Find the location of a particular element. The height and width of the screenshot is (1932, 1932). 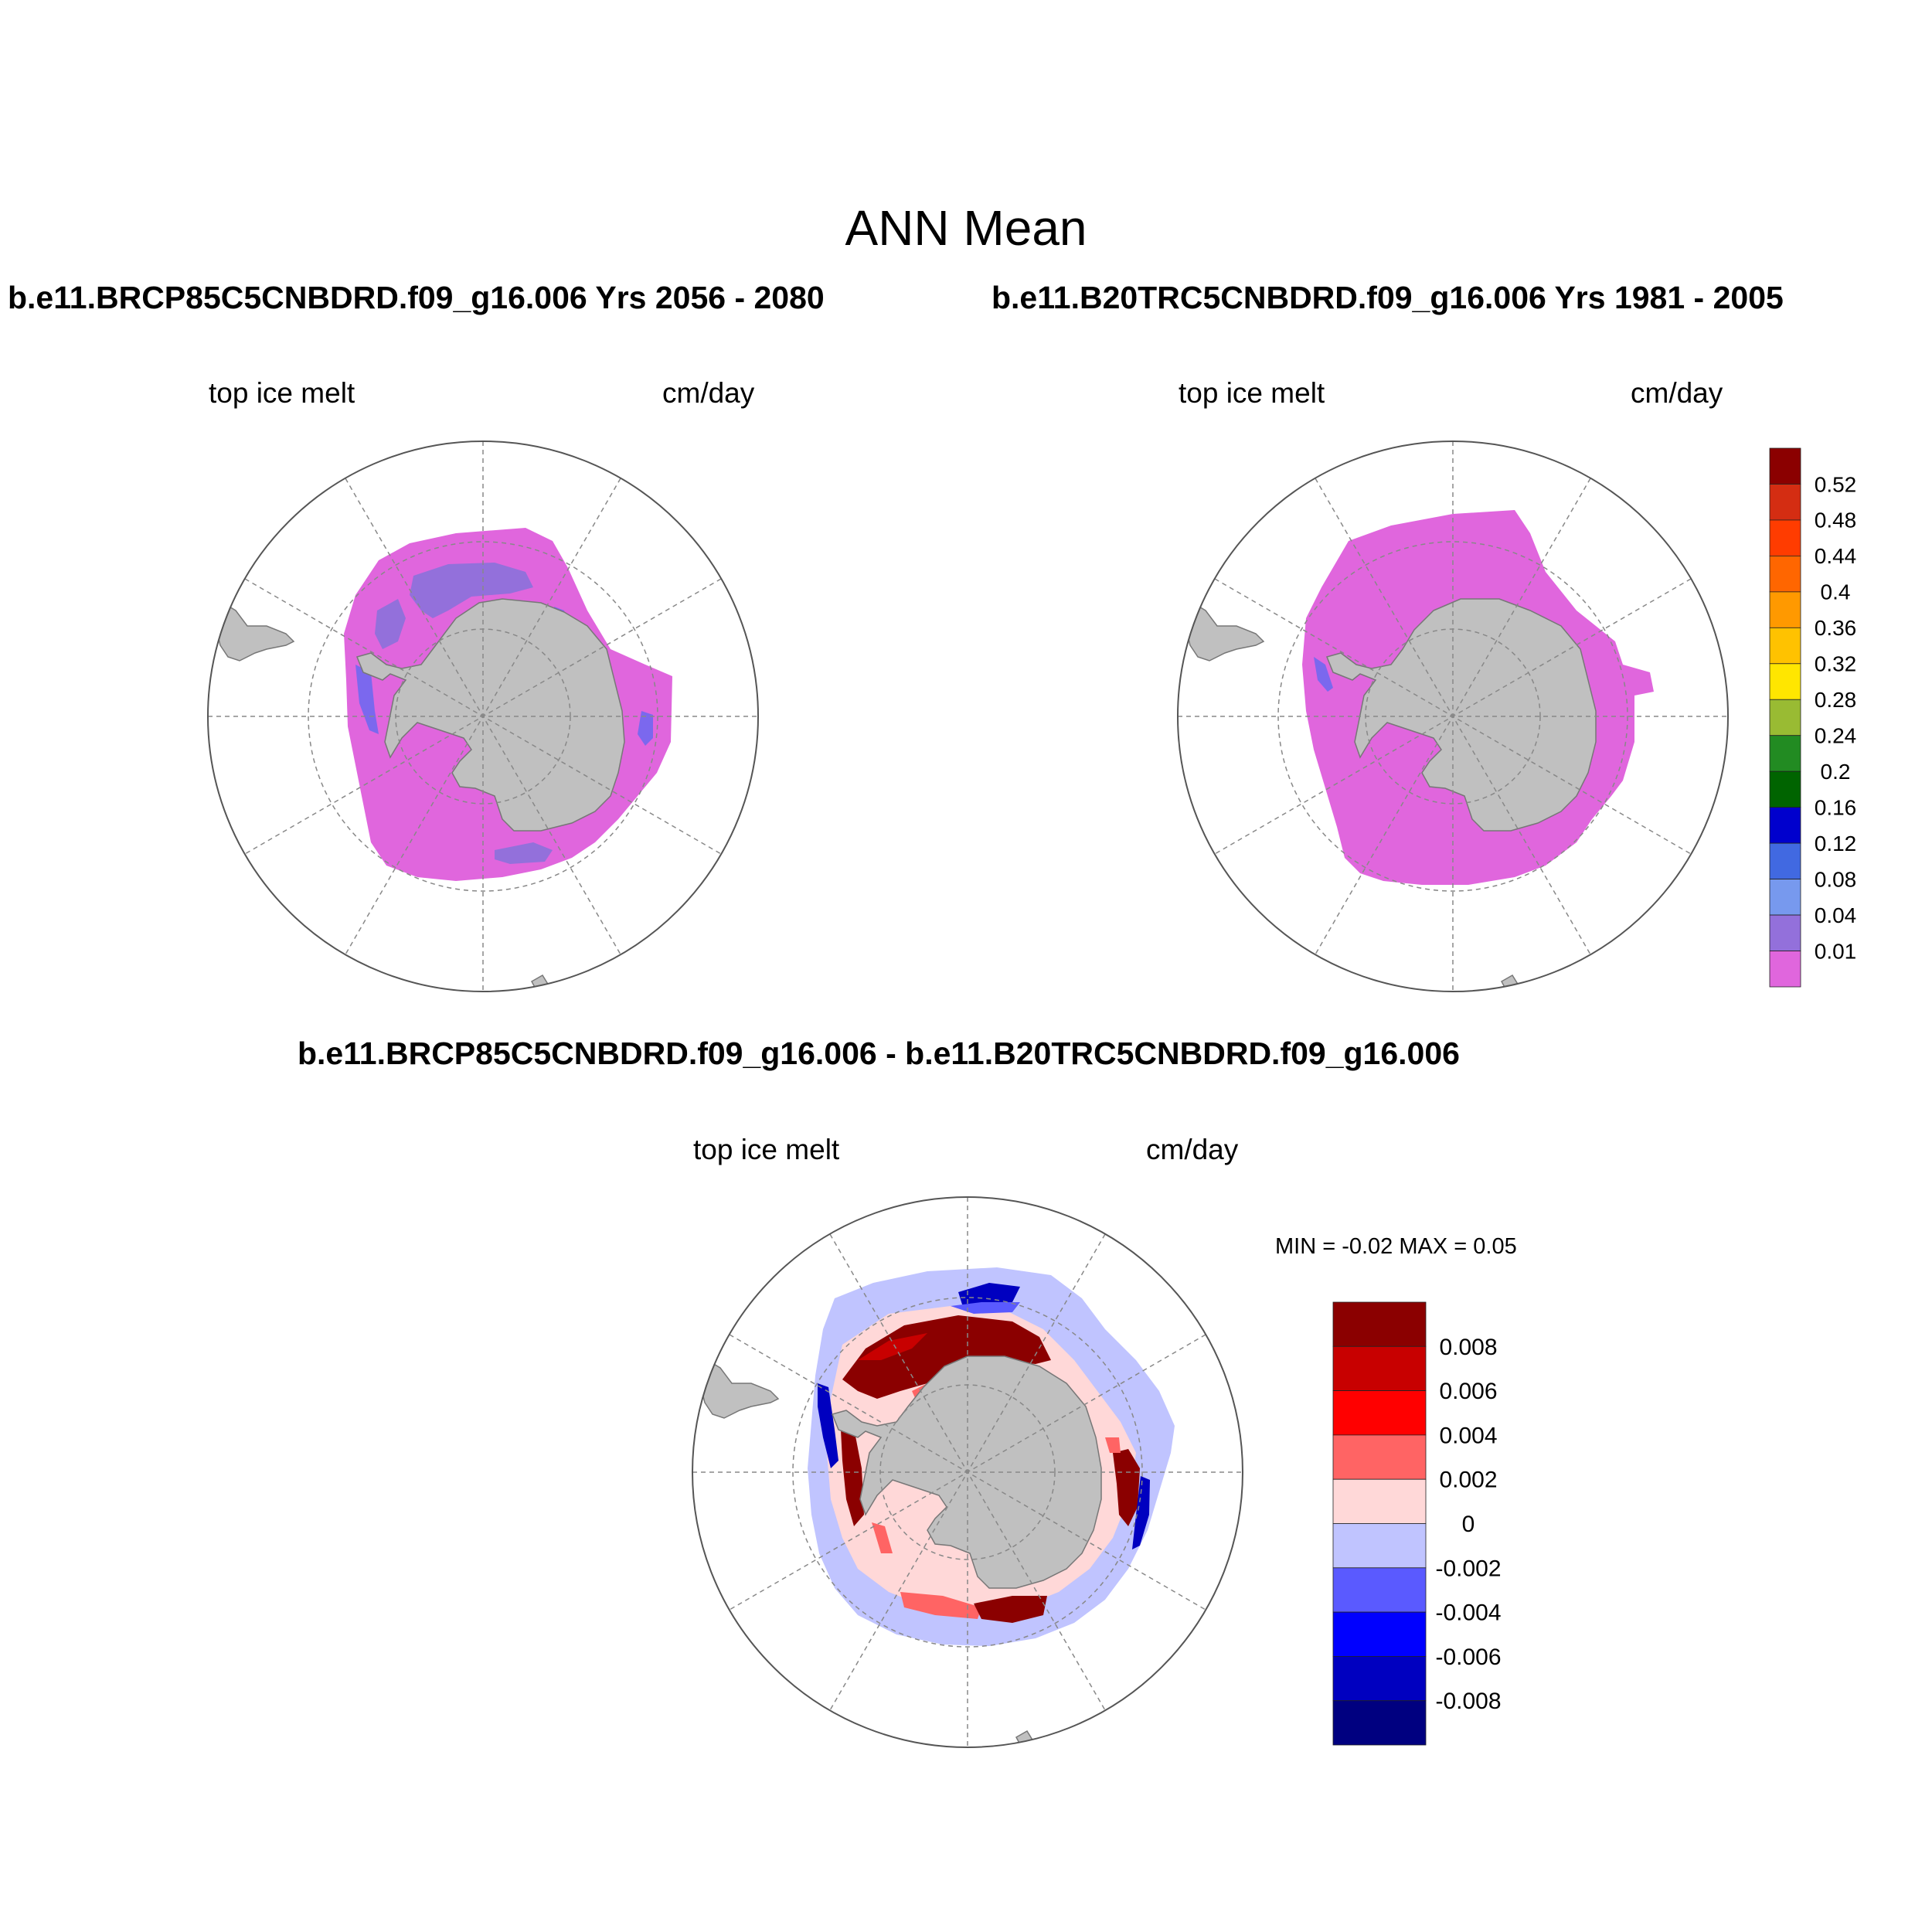

polar-map-historical is located at coordinates (1453, 716).